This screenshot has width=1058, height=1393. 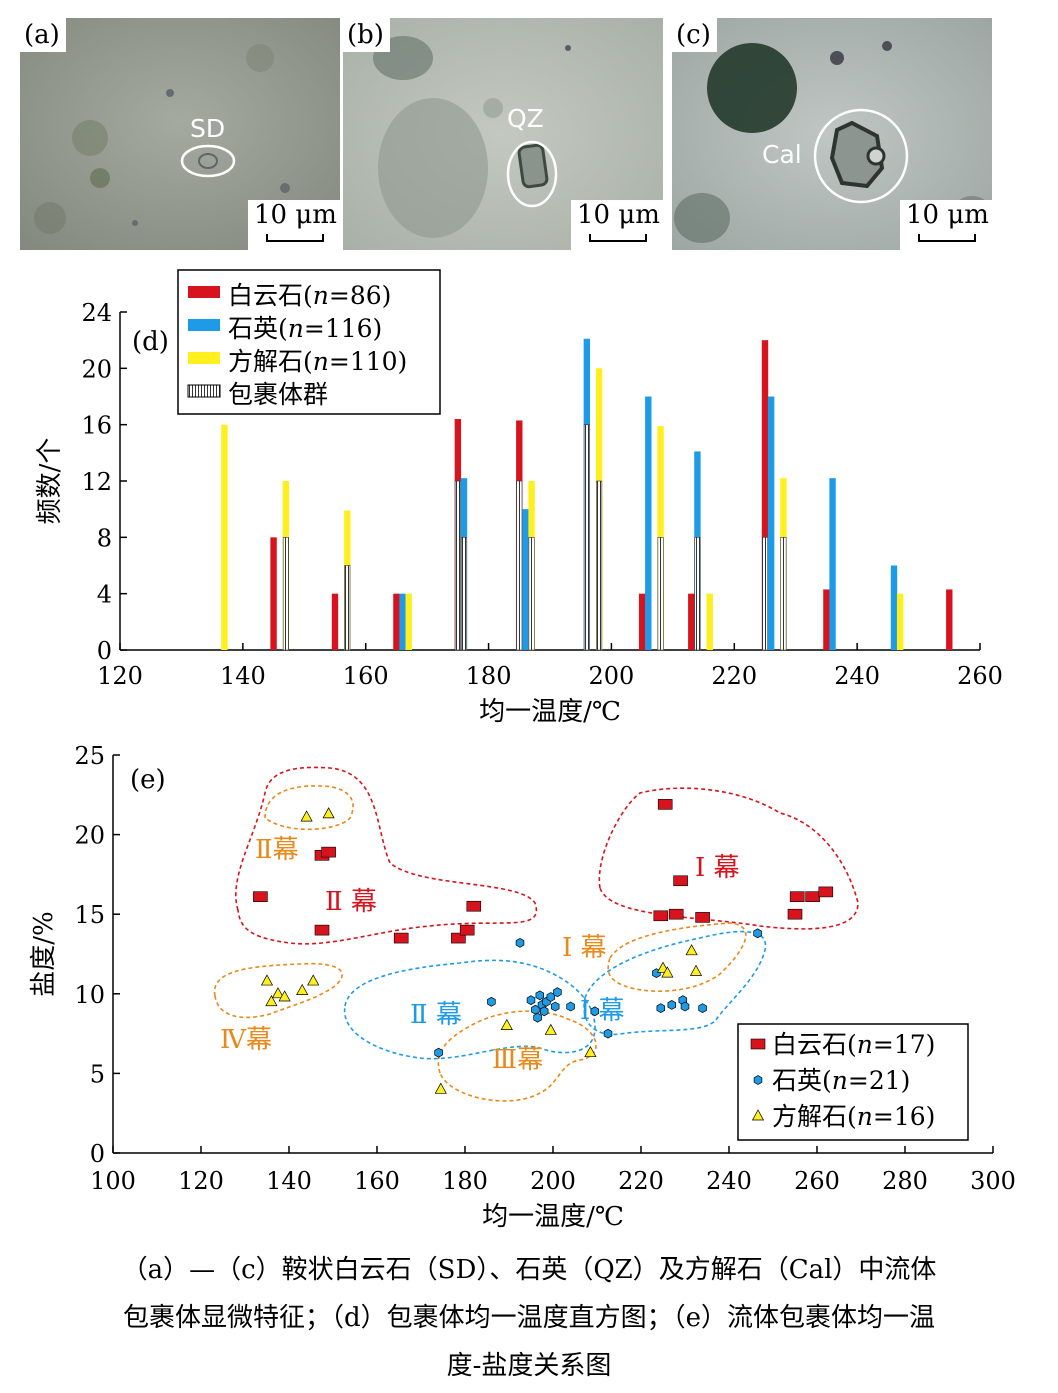 What do you see at coordinates (289, 1181) in the screenshot?
I see `x-tick-label-e: 140` at bounding box center [289, 1181].